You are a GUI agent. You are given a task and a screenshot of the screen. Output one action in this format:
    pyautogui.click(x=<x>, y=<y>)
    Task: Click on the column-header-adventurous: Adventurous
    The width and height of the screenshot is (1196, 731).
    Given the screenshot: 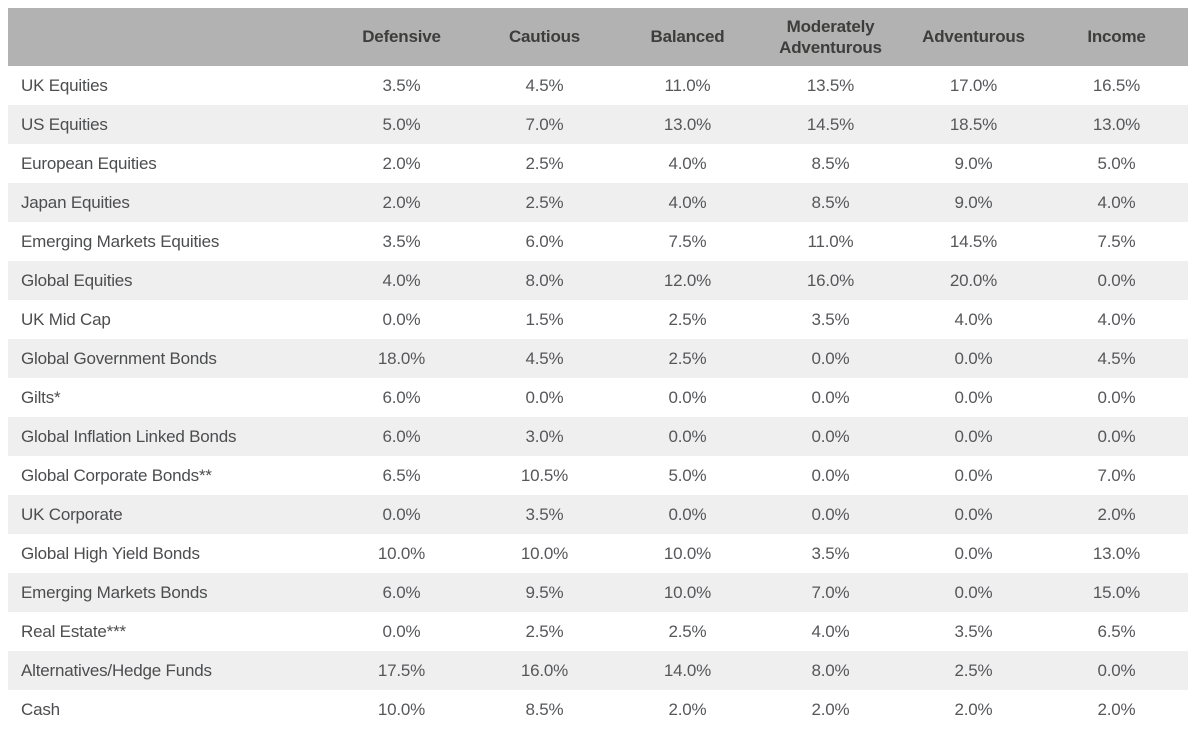 What is the action you would take?
    pyautogui.click(x=973, y=37)
    